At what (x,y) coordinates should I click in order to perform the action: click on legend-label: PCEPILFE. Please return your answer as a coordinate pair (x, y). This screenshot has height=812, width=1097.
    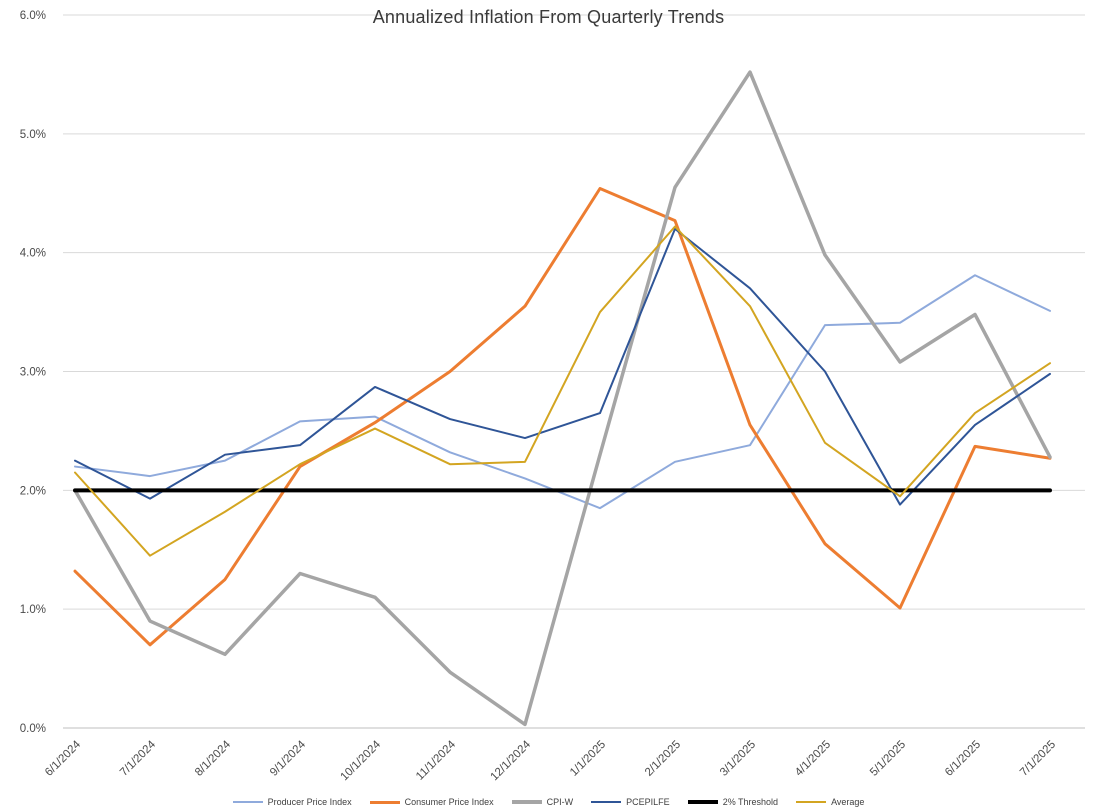
    Looking at the image, I should click on (648, 802).